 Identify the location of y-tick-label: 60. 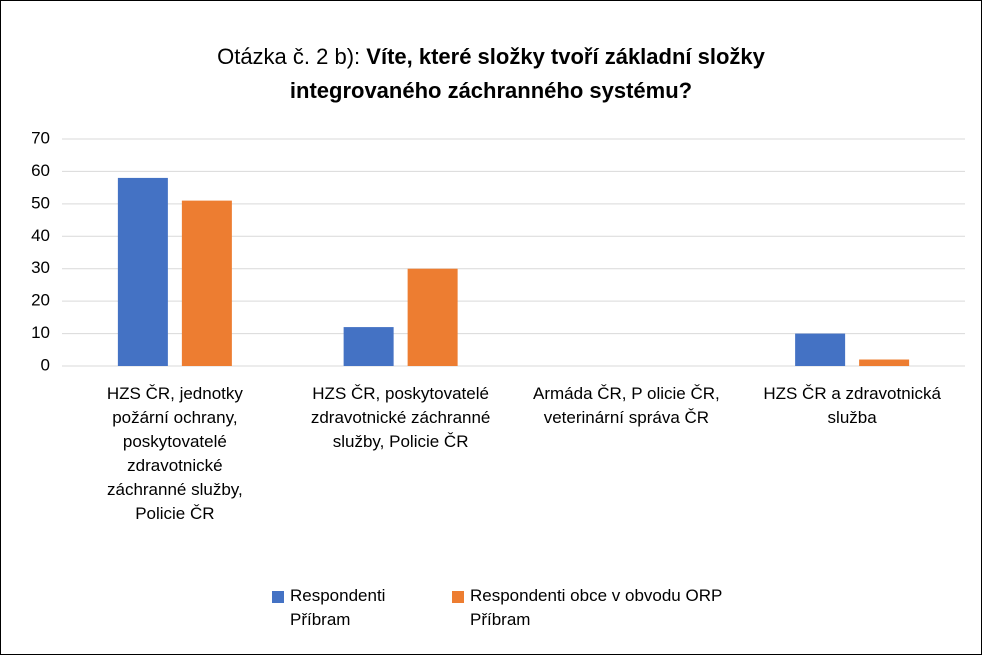
(40, 170).